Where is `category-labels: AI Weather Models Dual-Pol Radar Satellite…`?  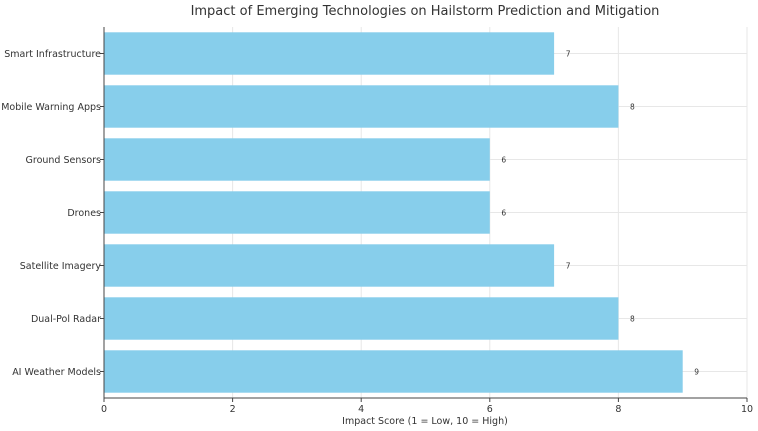
category-labels: AI Weather Models Dual-Pol Radar Satellite… is located at coordinates (51, 213).